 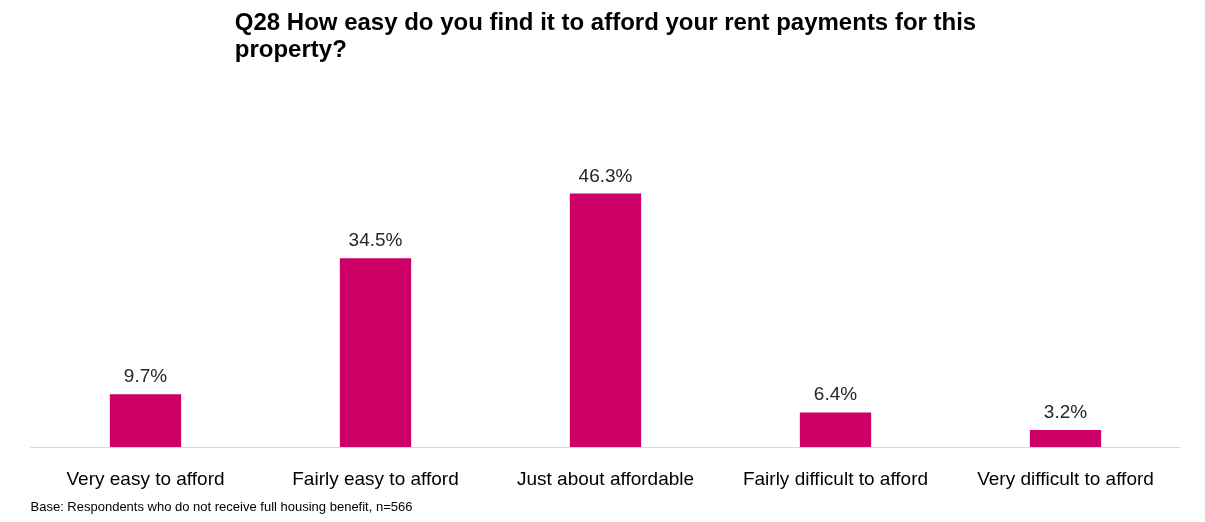 What do you see at coordinates (145, 478) in the screenshot?
I see `x-tick-label: Very easy to afford` at bounding box center [145, 478].